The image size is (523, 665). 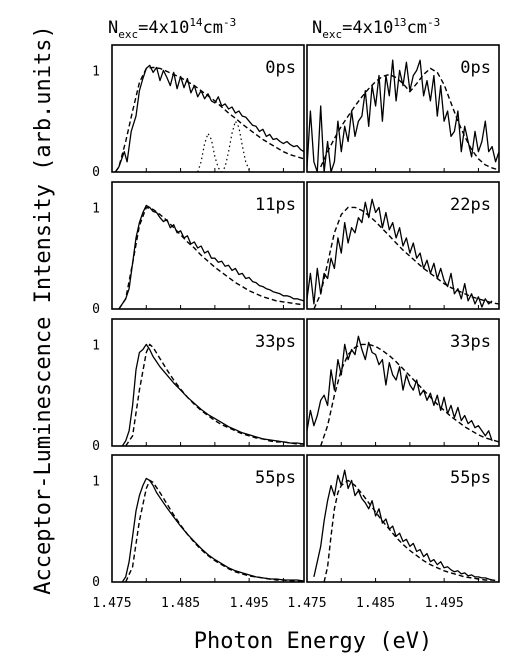 I want to click on delay-label: 11ps, so click(x=275, y=205).